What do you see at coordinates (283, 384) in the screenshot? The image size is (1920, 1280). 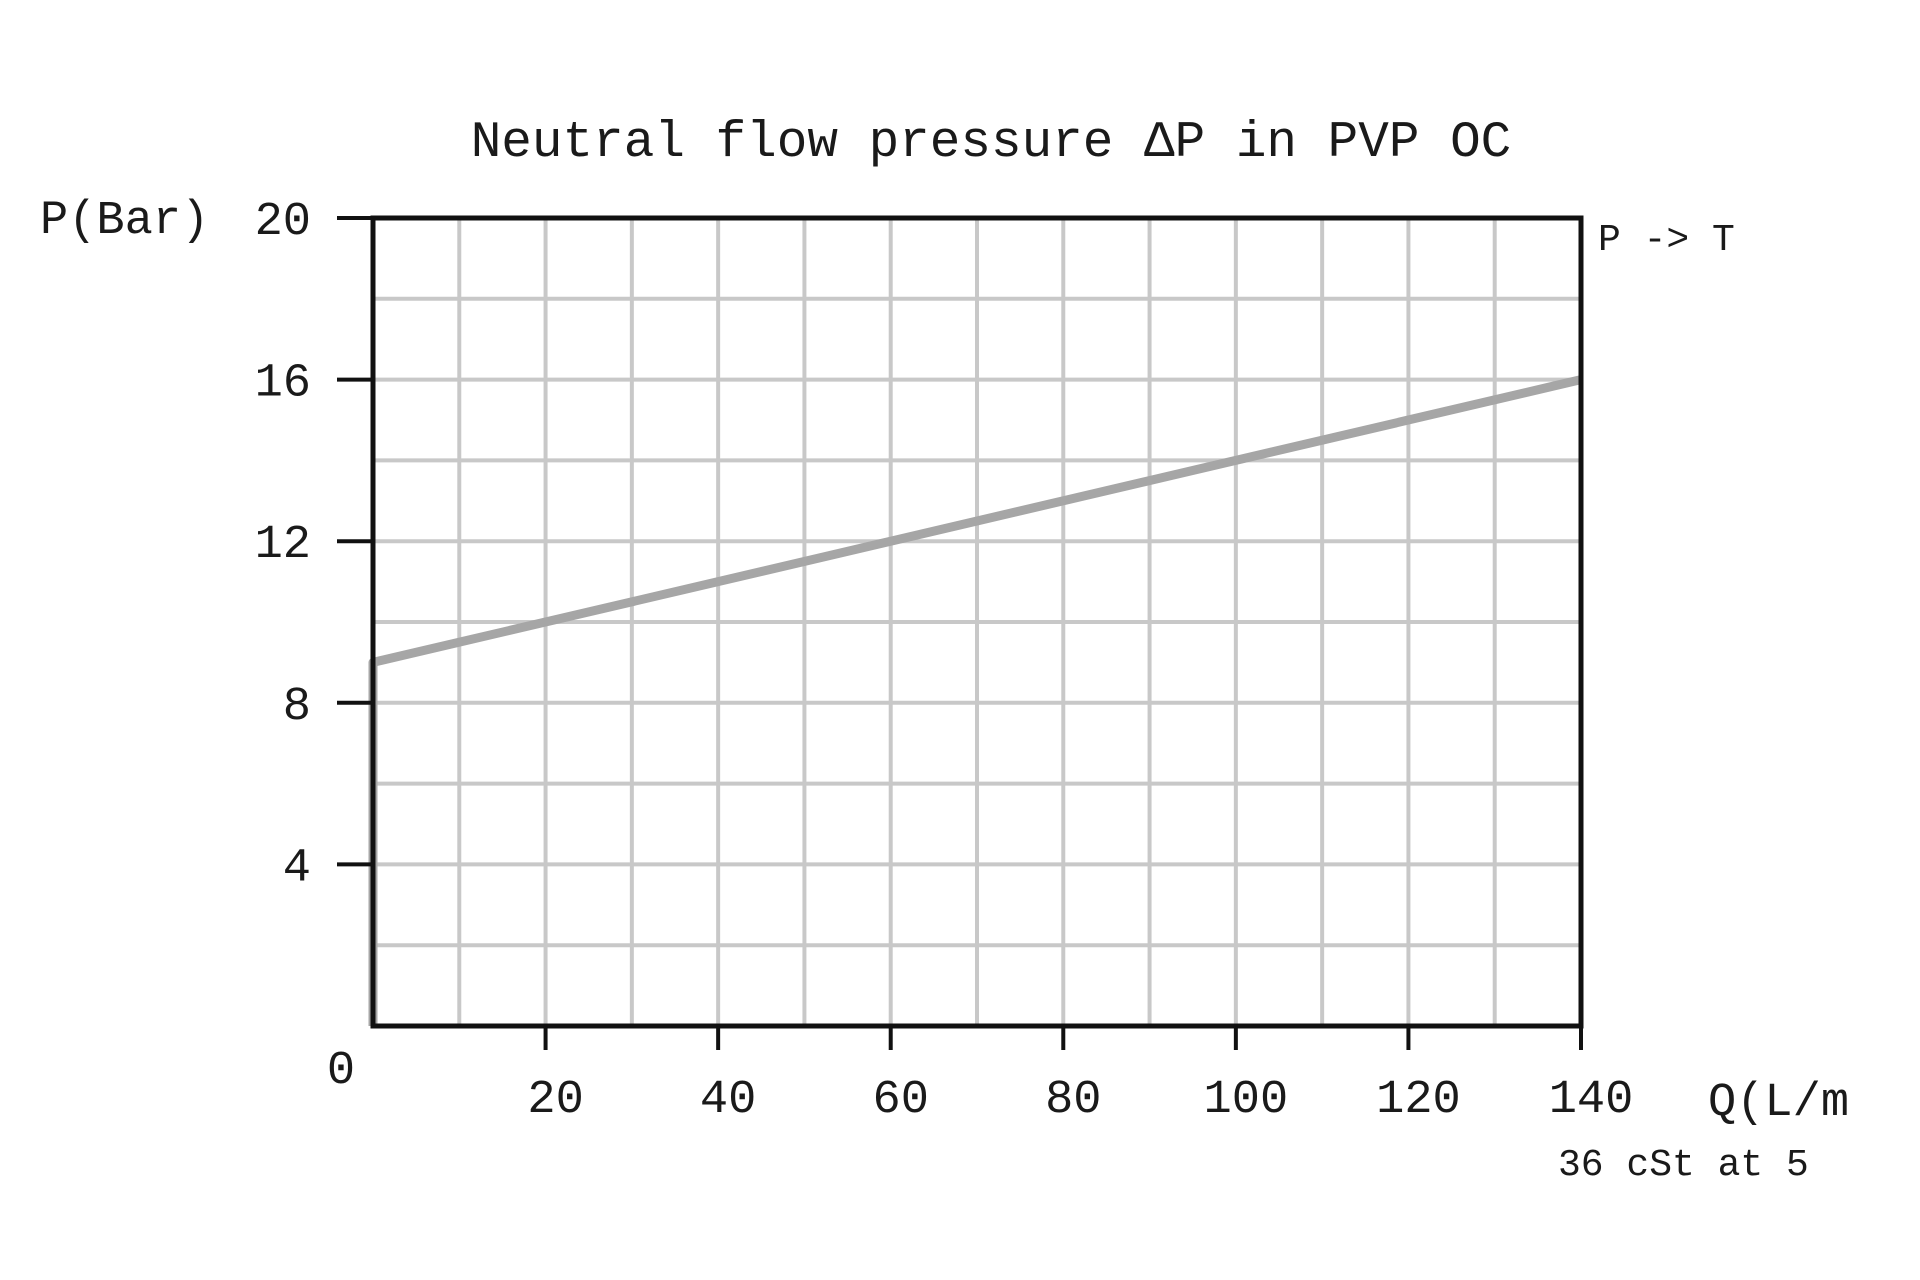 I see `y-tick-label: 16` at bounding box center [283, 384].